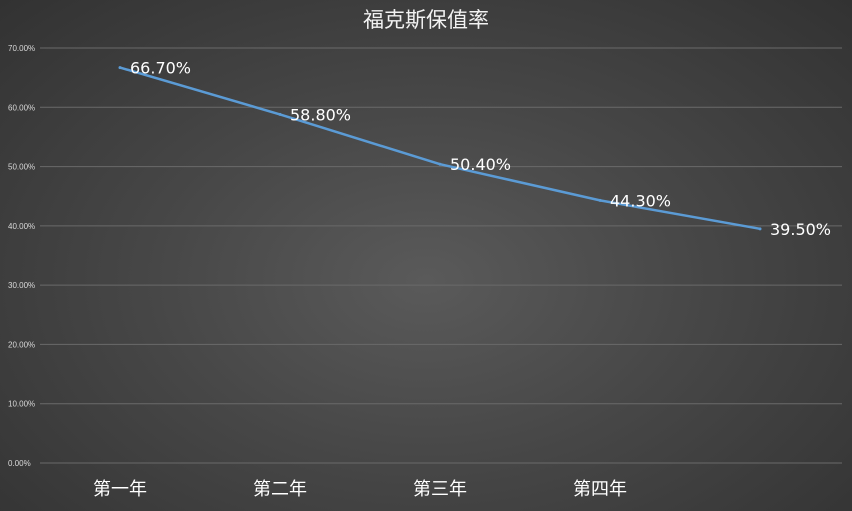  I want to click on x-tick-label: 第二年, so click(280, 489).